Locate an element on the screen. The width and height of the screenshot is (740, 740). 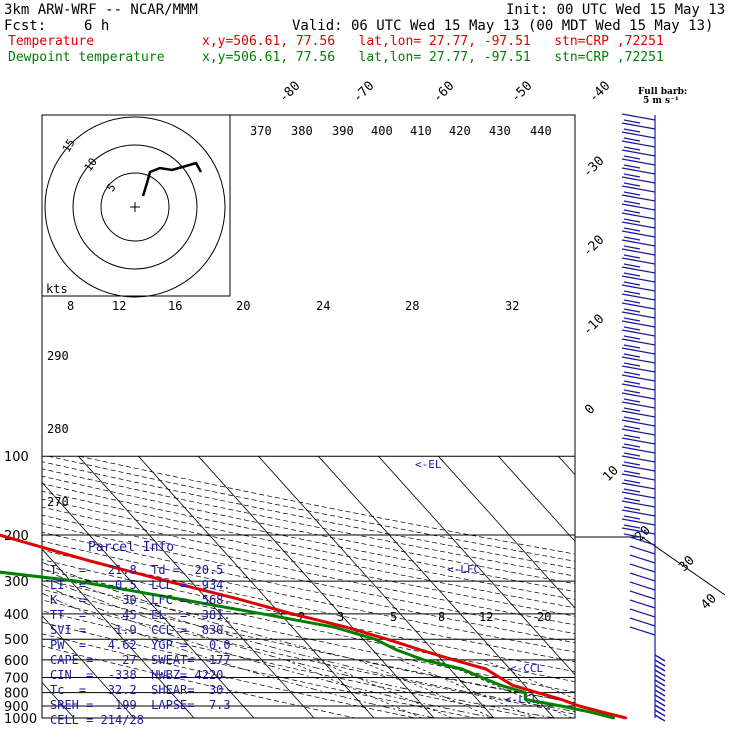
isotherm-label-right-30: 30 is located at coordinates (687, 564).